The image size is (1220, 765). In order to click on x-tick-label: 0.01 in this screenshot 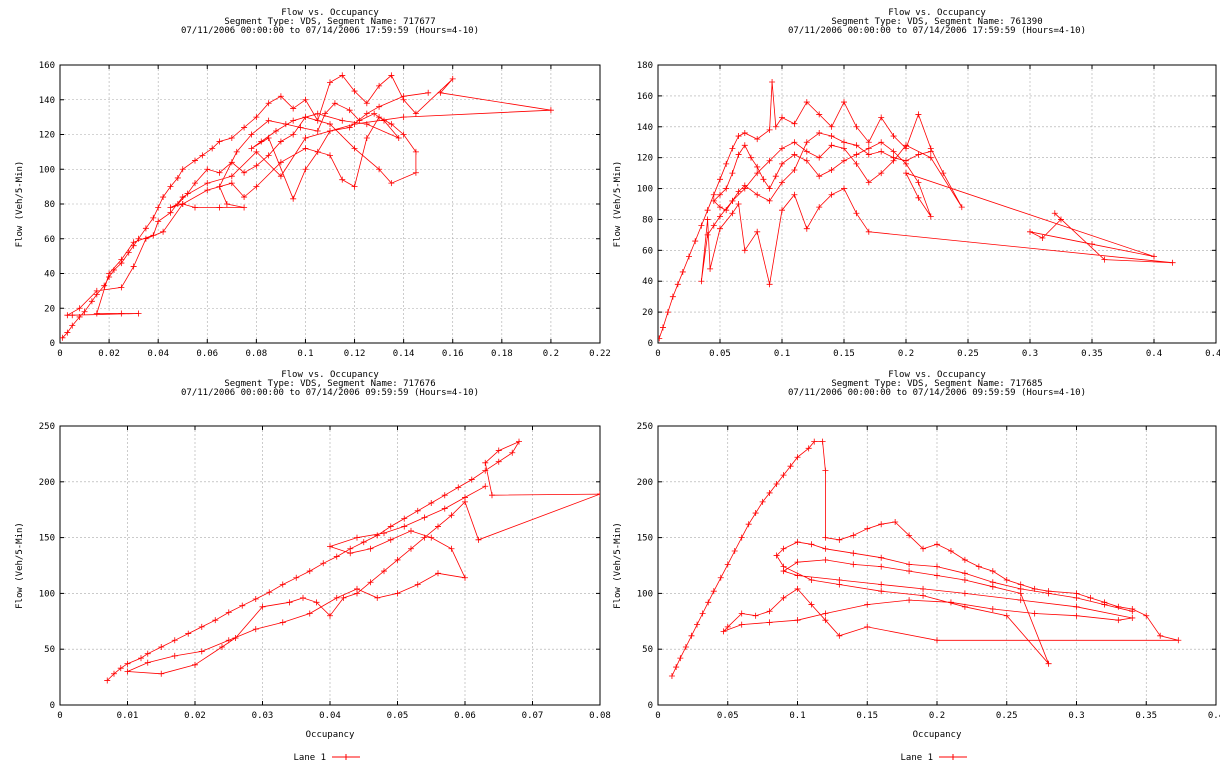, I will do `click(128, 716)`.